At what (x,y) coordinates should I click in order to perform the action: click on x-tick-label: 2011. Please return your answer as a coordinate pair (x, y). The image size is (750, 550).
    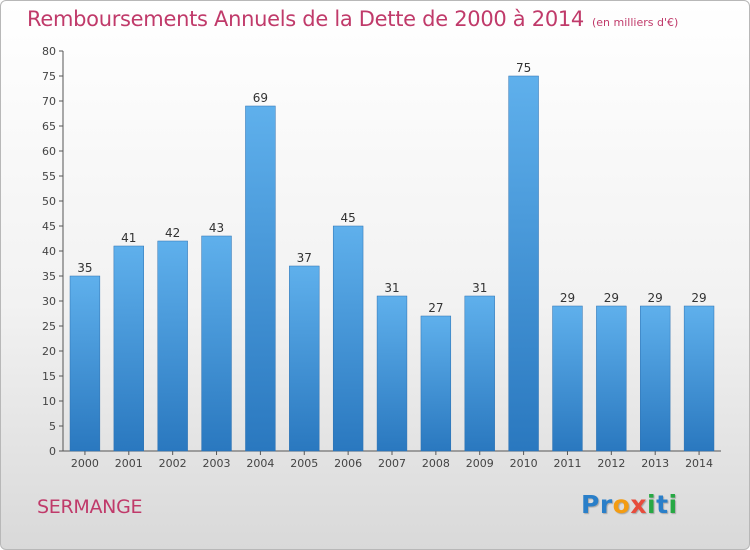
    Looking at the image, I should click on (567, 463).